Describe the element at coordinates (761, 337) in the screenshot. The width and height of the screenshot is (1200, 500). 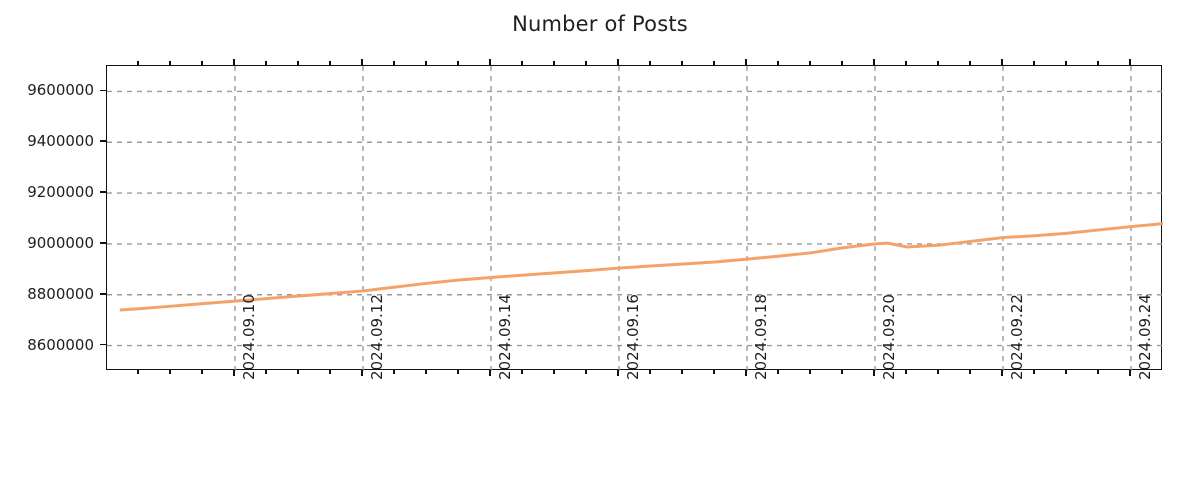
I see `x-tick-label: 2024.09.18` at that location.